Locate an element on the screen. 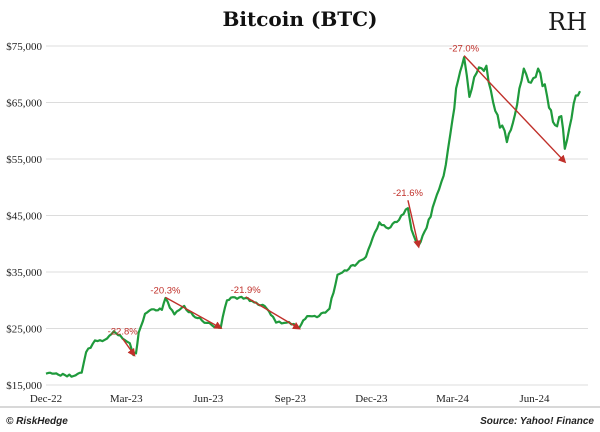 This screenshot has width=600, height=432. y-tick-label: $55,000 is located at coordinates (24, 160).